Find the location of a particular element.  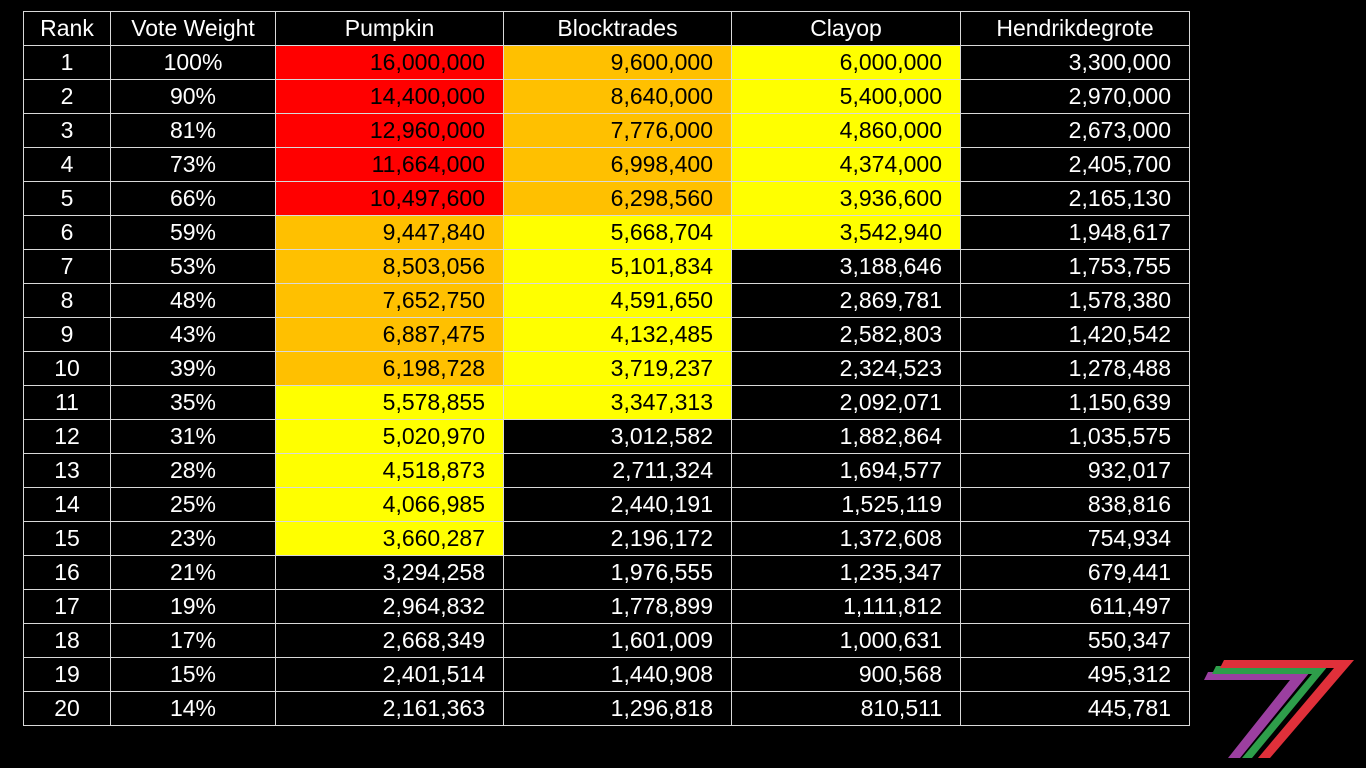

table-row: 13 28% 4,518,873 2,711,324 1,694,577 932,017 is located at coordinates (606, 470).